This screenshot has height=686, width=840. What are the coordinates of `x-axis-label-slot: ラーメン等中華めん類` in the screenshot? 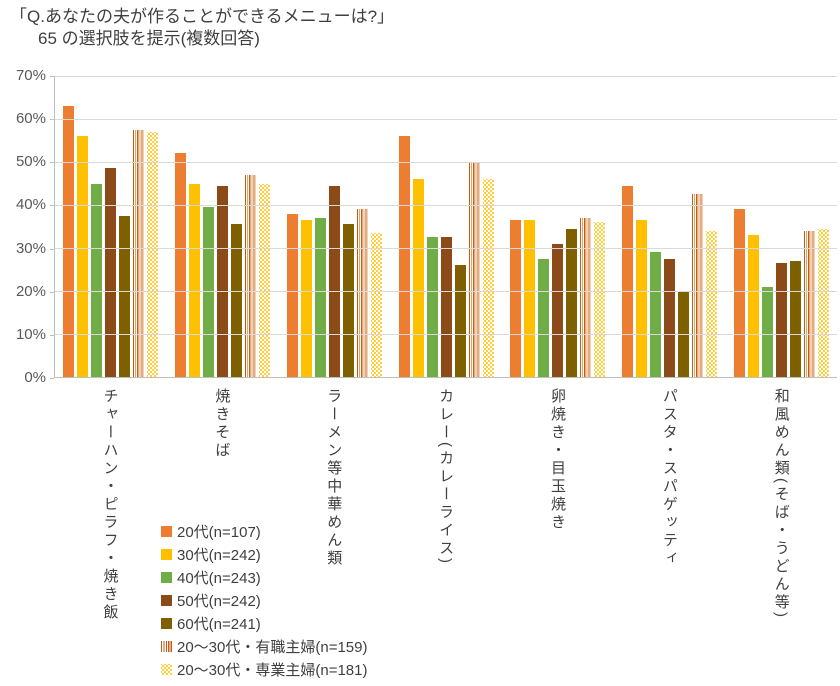 It's located at (334, 478).